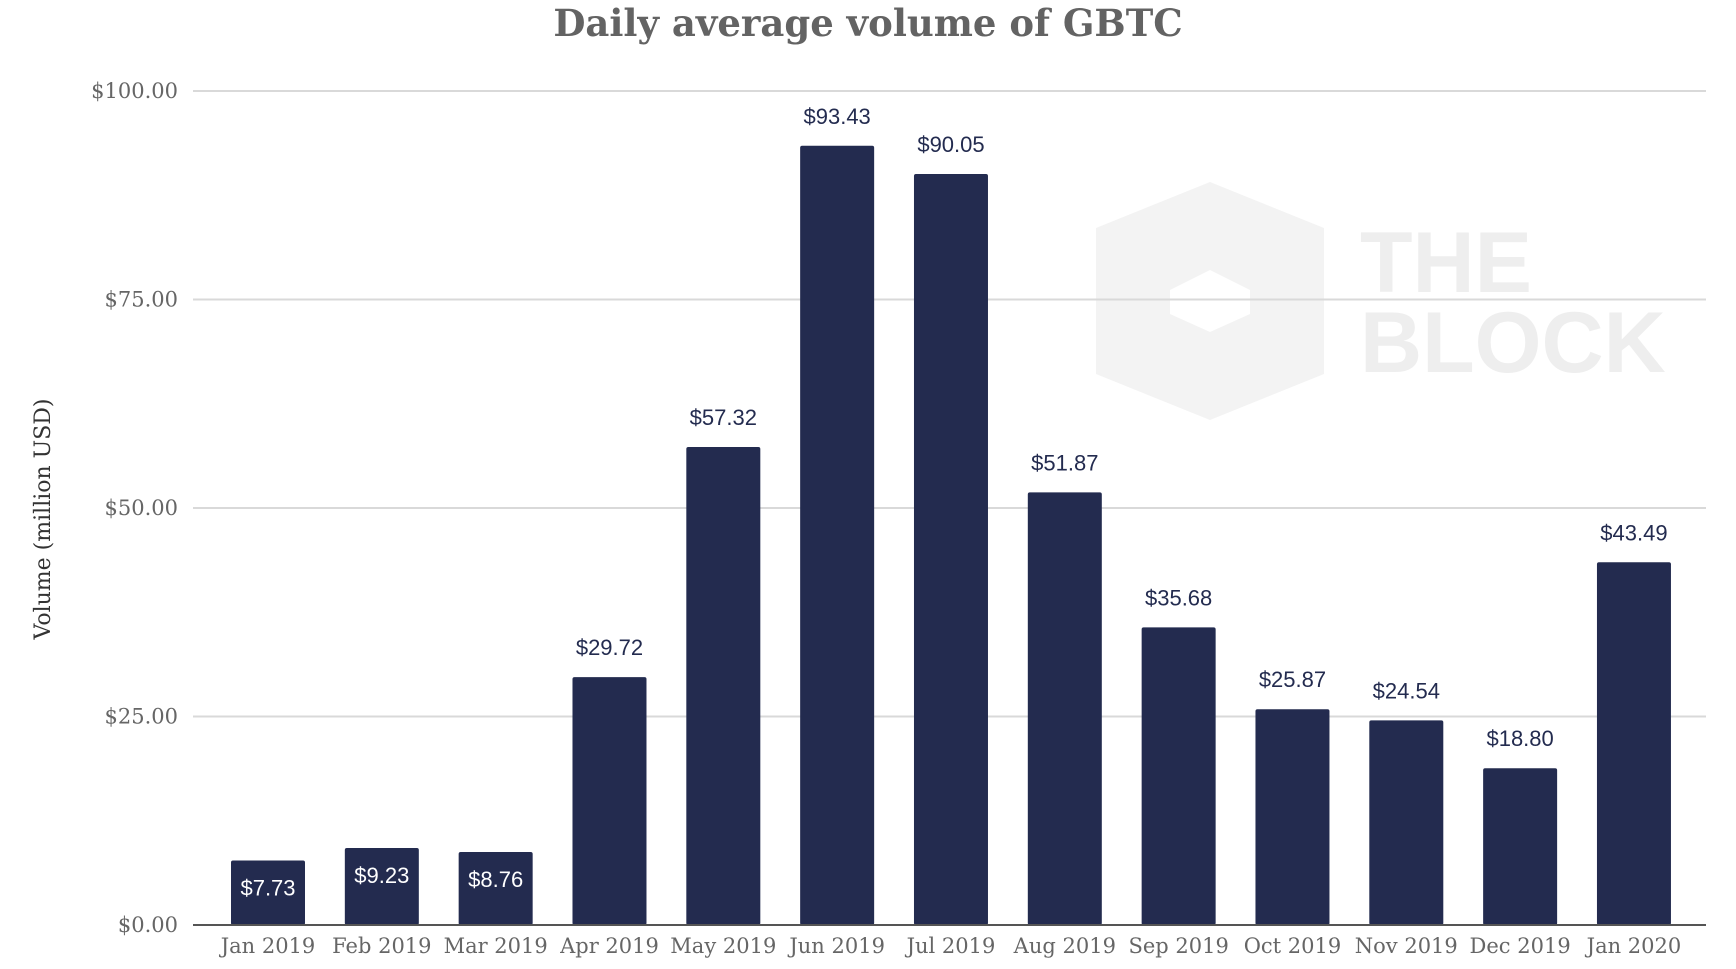 Image resolution: width=1736 pixels, height=969 pixels. I want to click on data-label: $24.54, so click(1406, 690).